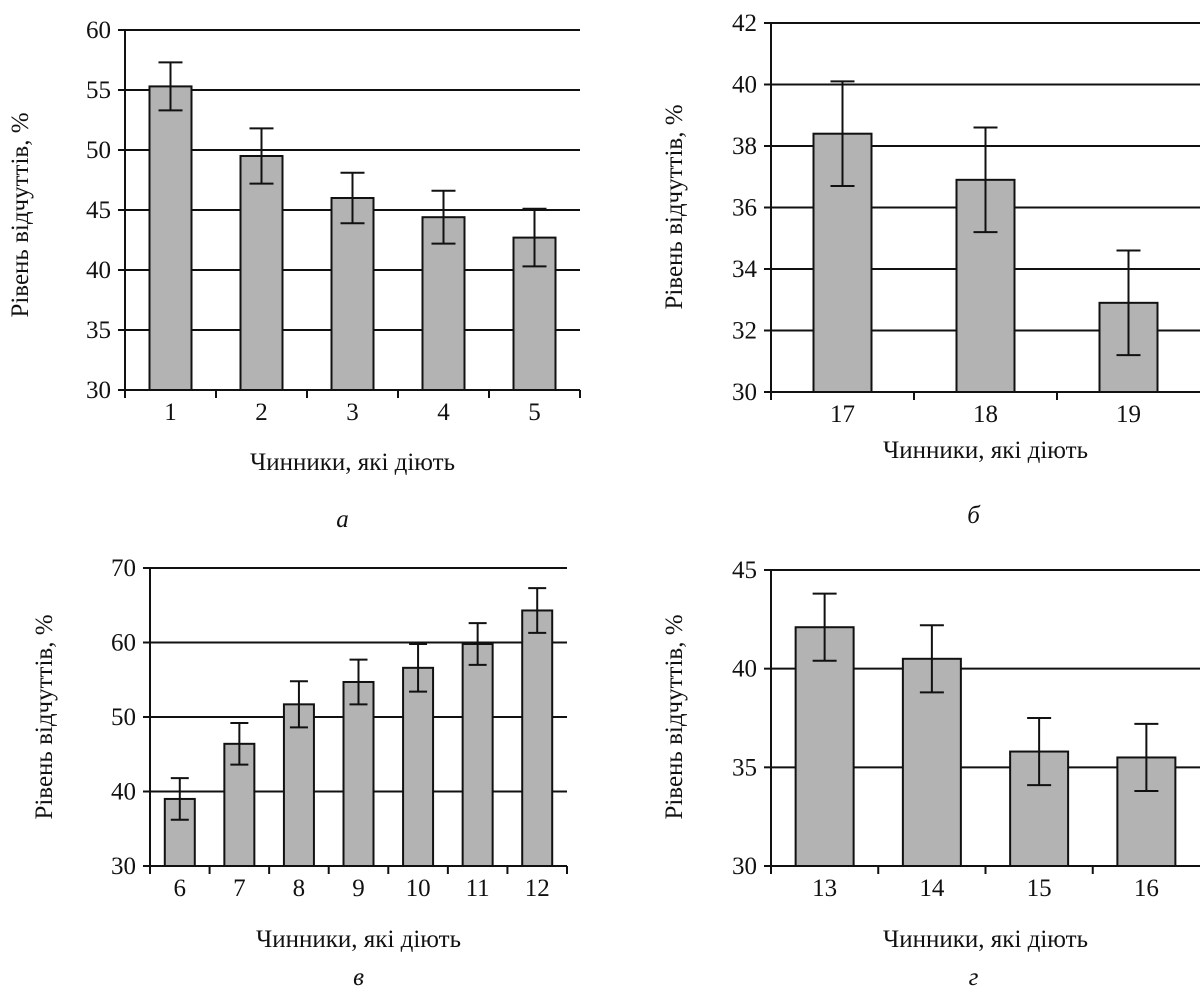  I want to click on x-tick-label: 13, so click(824, 888).